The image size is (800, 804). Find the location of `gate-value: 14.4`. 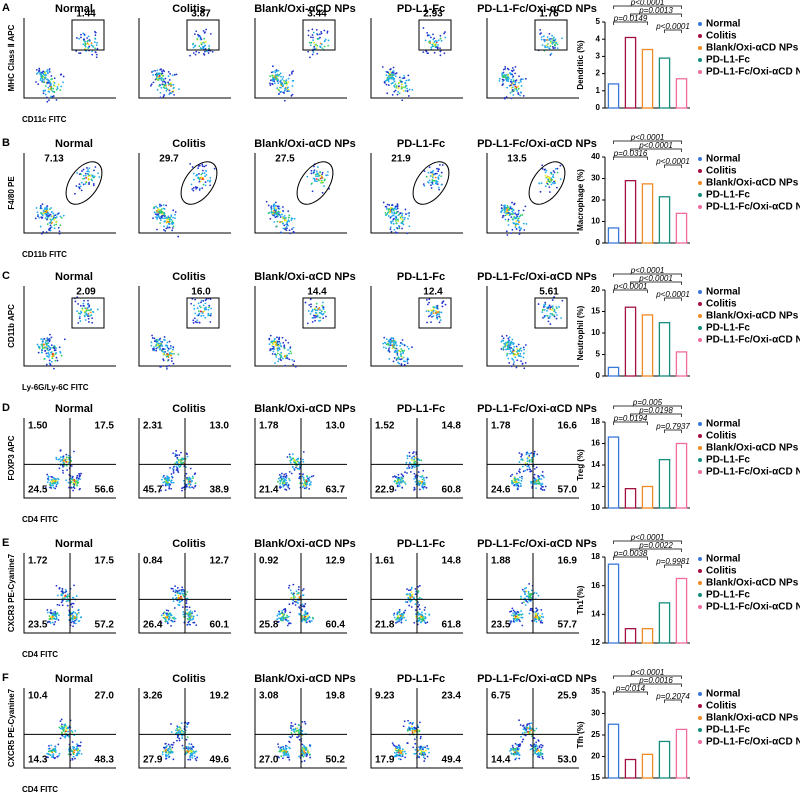

gate-value: 14.4 is located at coordinates (317, 292).